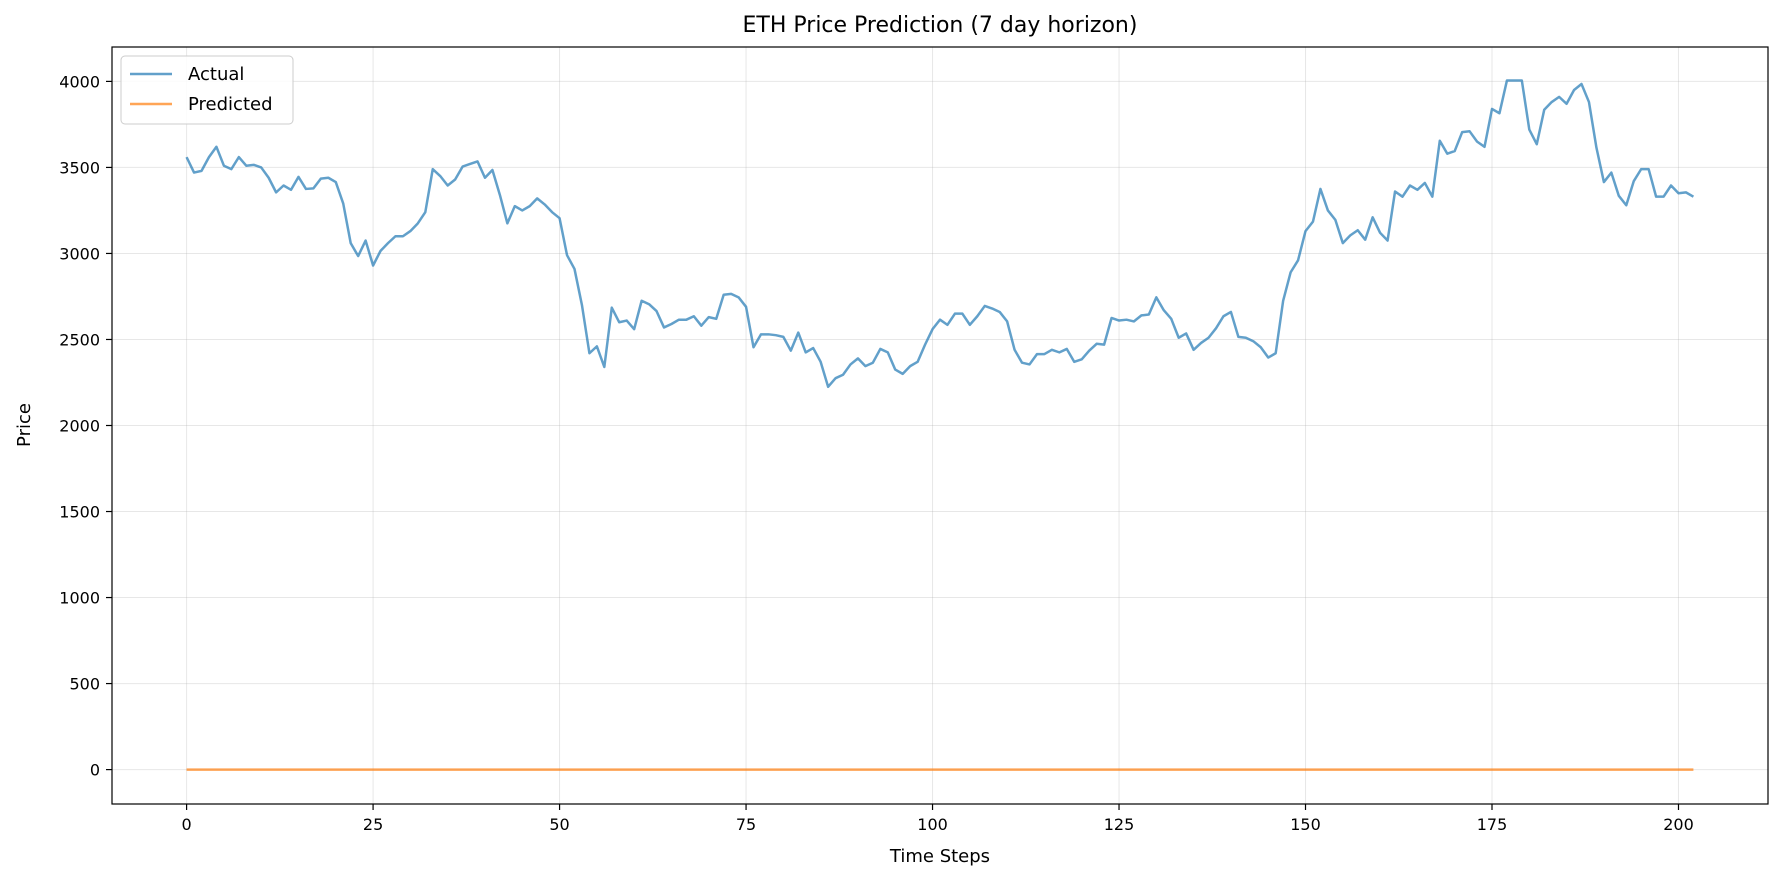 Image resolution: width=1784 pixels, height=881 pixels. What do you see at coordinates (216, 74) in the screenshot?
I see `legend-label-actual: Actual` at bounding box center [216, 74].